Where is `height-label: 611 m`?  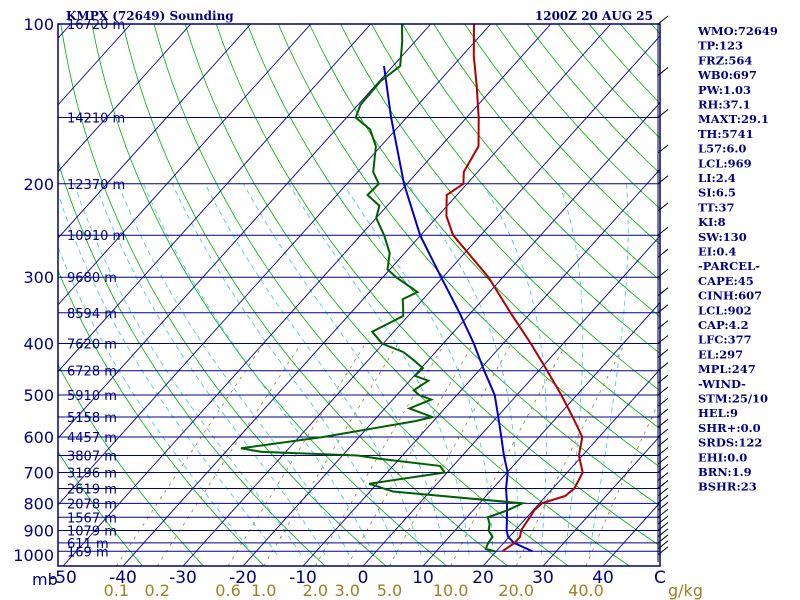 height-label: 611 m is located at coordinates (88, 544).